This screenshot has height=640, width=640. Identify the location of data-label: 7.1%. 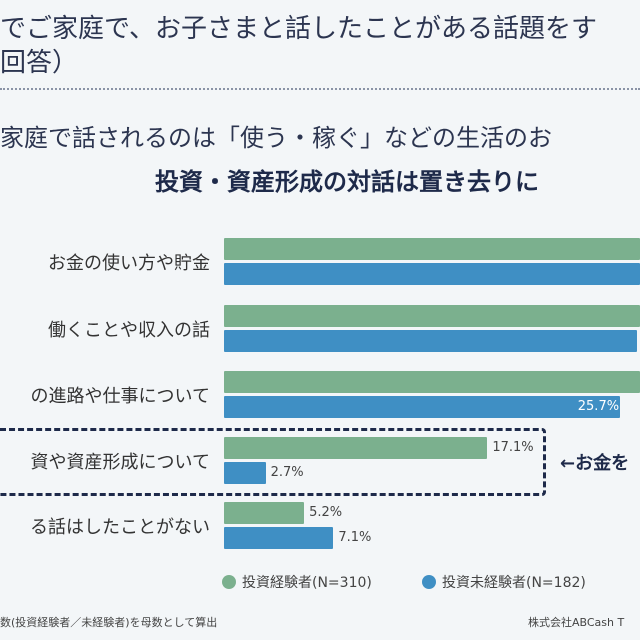
(355, 537).